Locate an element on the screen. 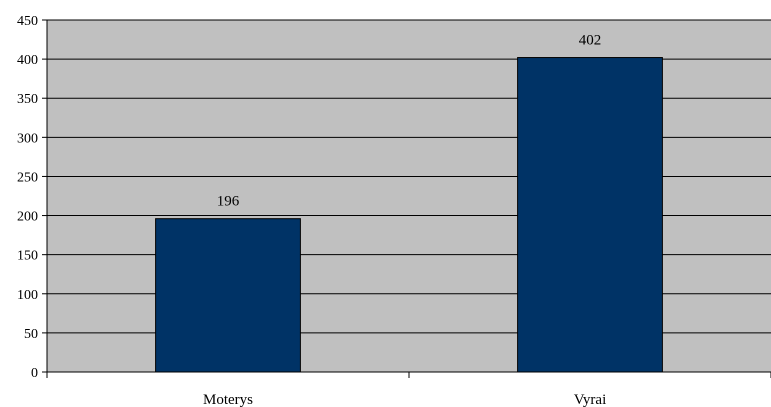 The width and height of the screenshot is (771, 407). y-tick-label: 50 is located at coordinates (31, 334).